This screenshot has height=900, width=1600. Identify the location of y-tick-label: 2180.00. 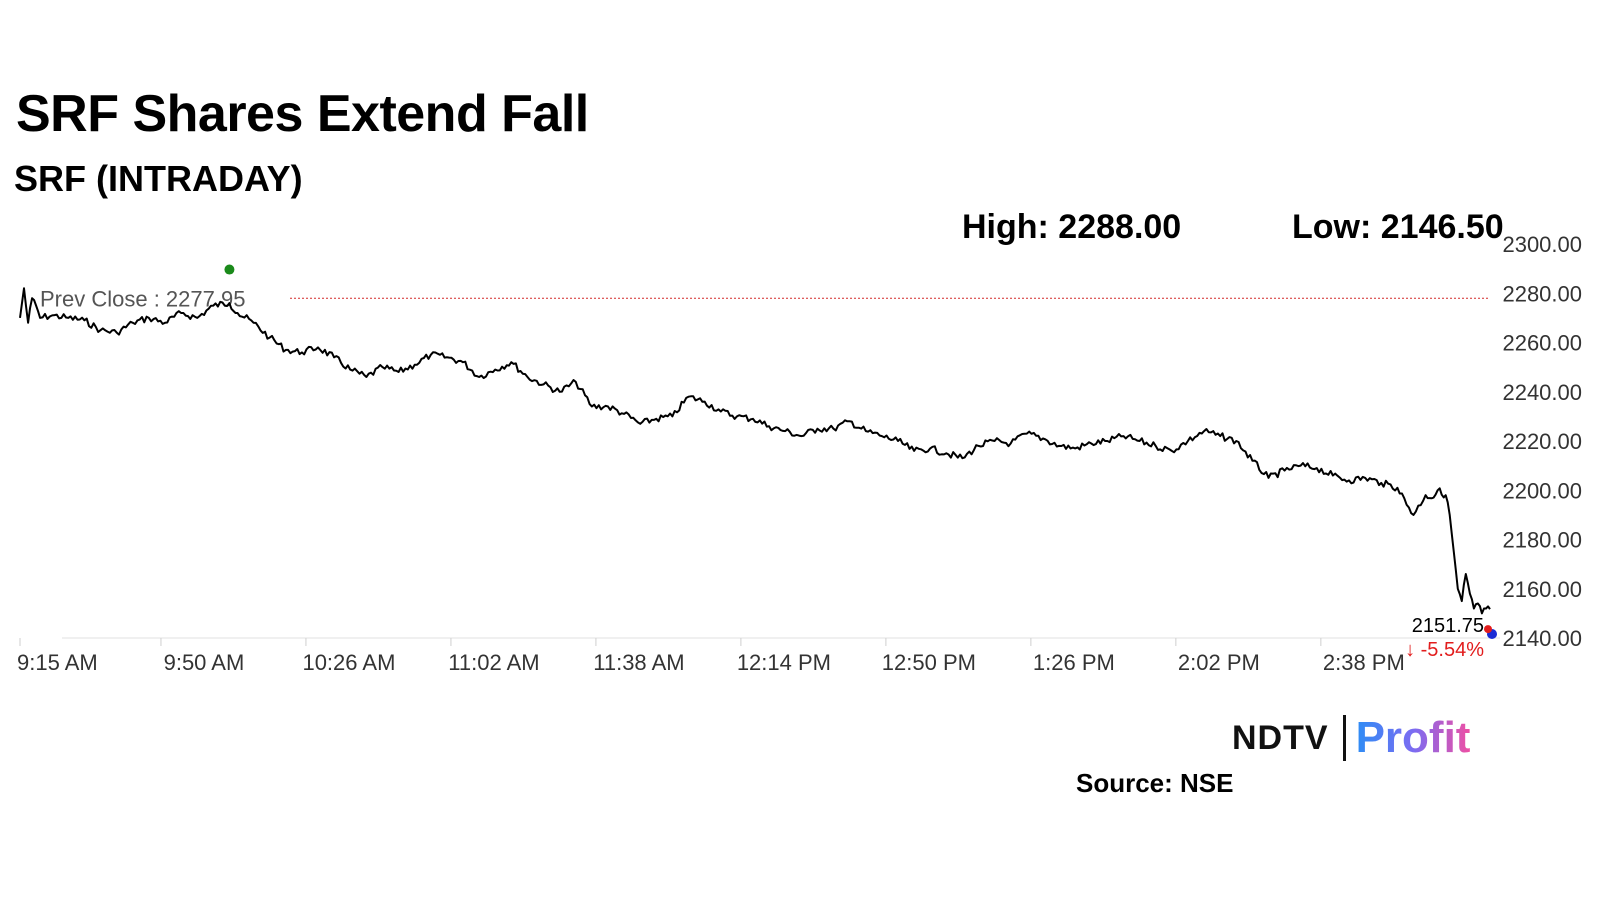
(1542, 540).